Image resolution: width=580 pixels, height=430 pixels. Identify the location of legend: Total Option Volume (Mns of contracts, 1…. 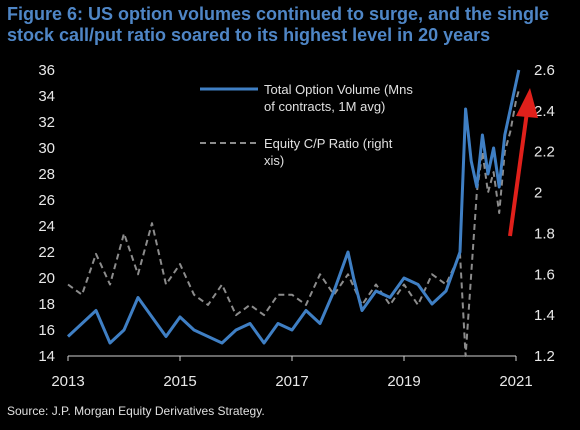
(306, 125).